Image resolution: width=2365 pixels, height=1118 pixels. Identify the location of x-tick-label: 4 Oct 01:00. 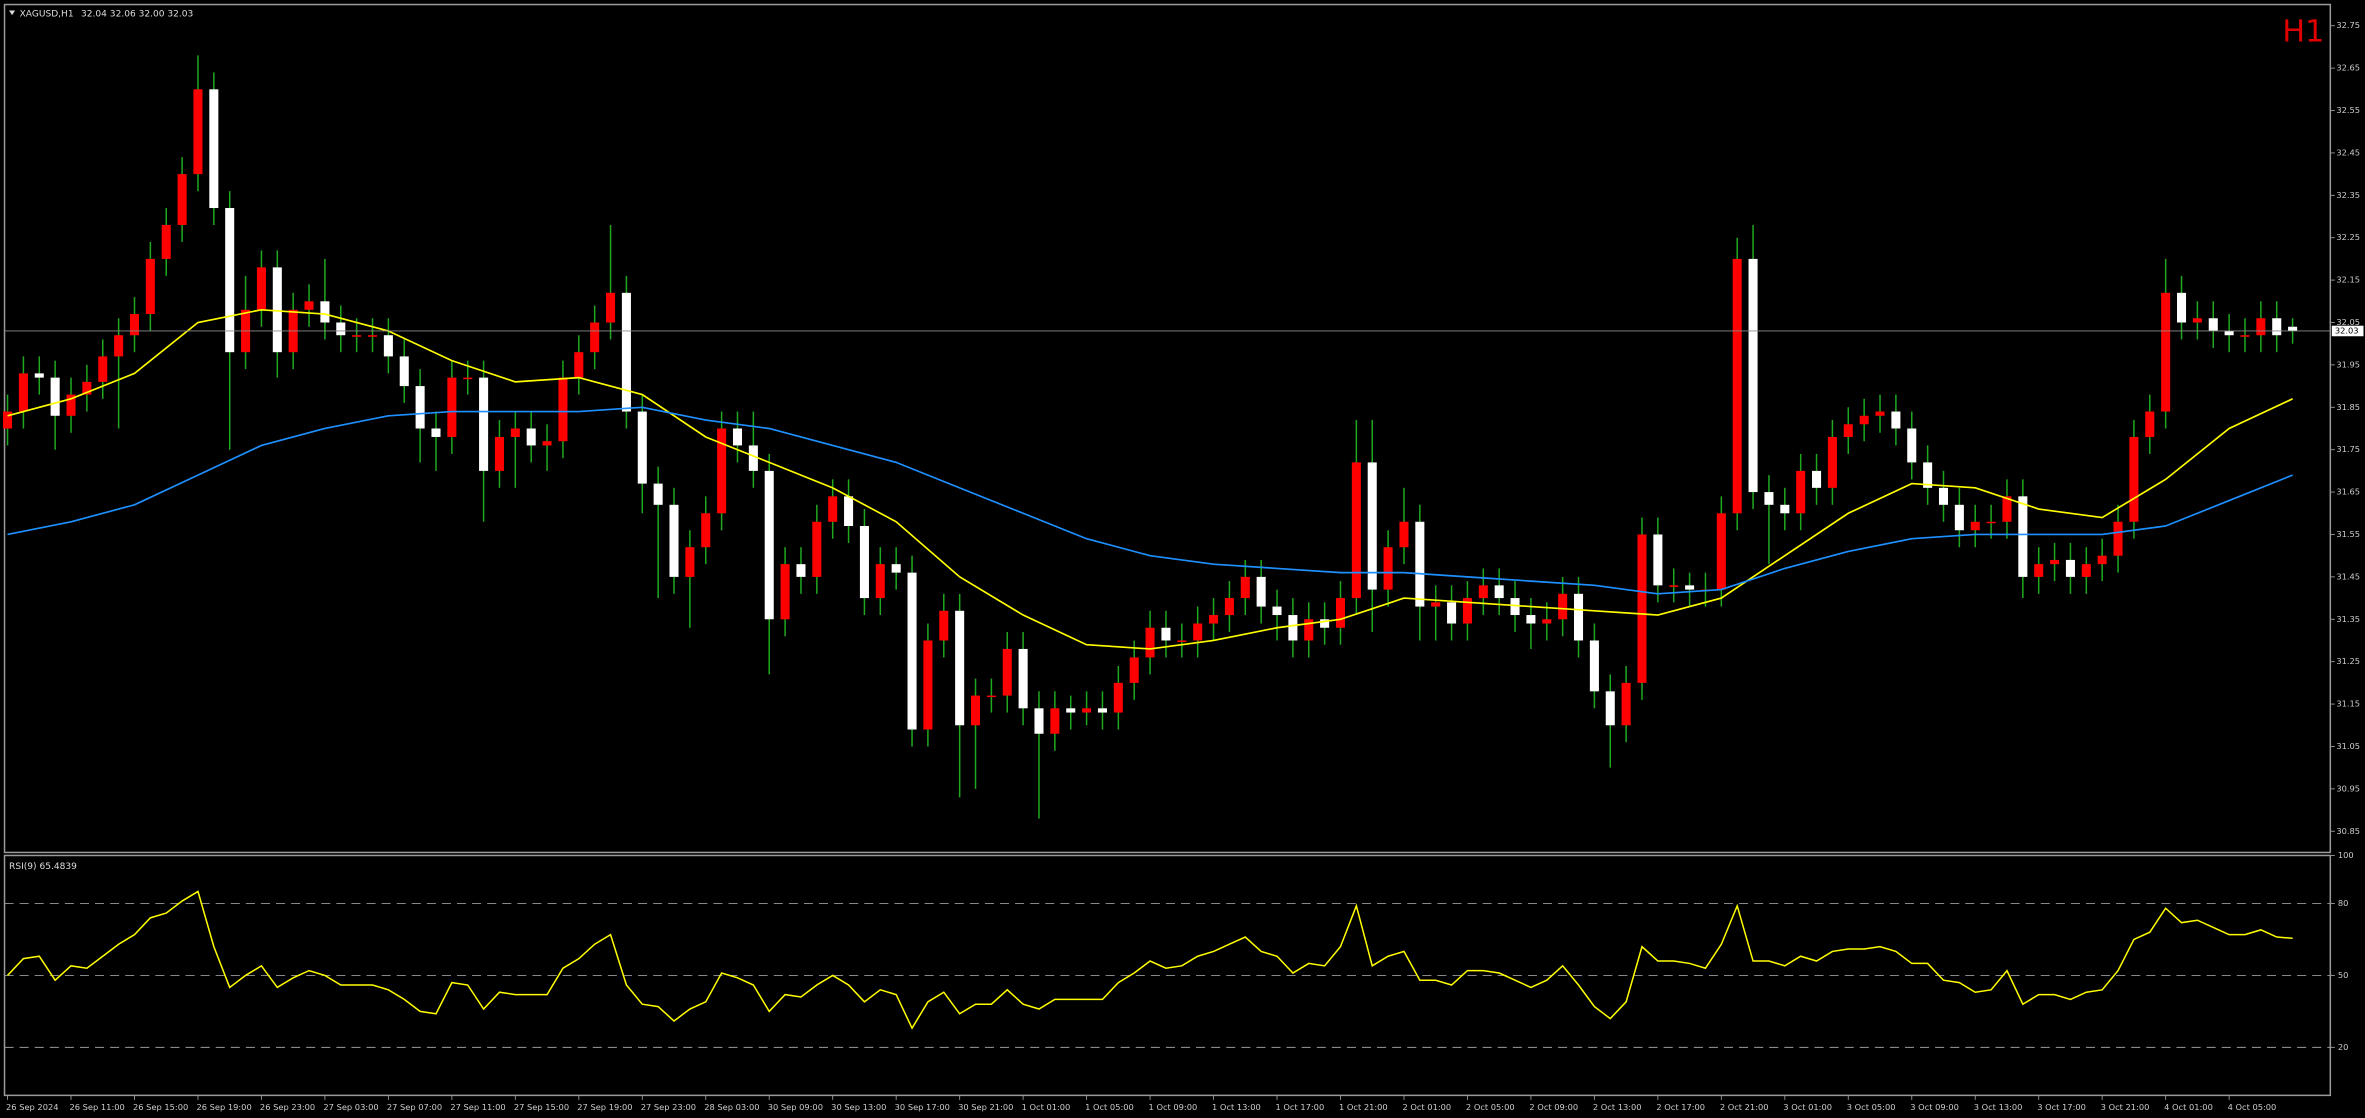
(2188, 1107).